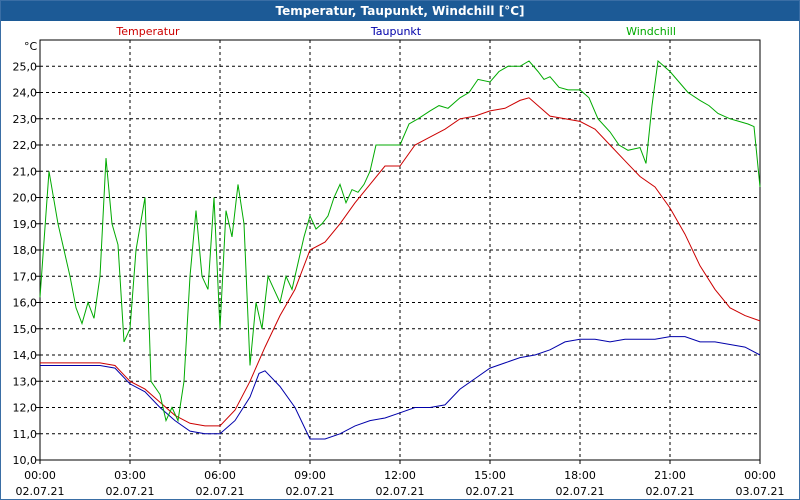 This screenshot has width=800, height=500. Describe the element at coordinates (25, 171) in the screenshot. I see `y-tick-label: 21,0` at that location.